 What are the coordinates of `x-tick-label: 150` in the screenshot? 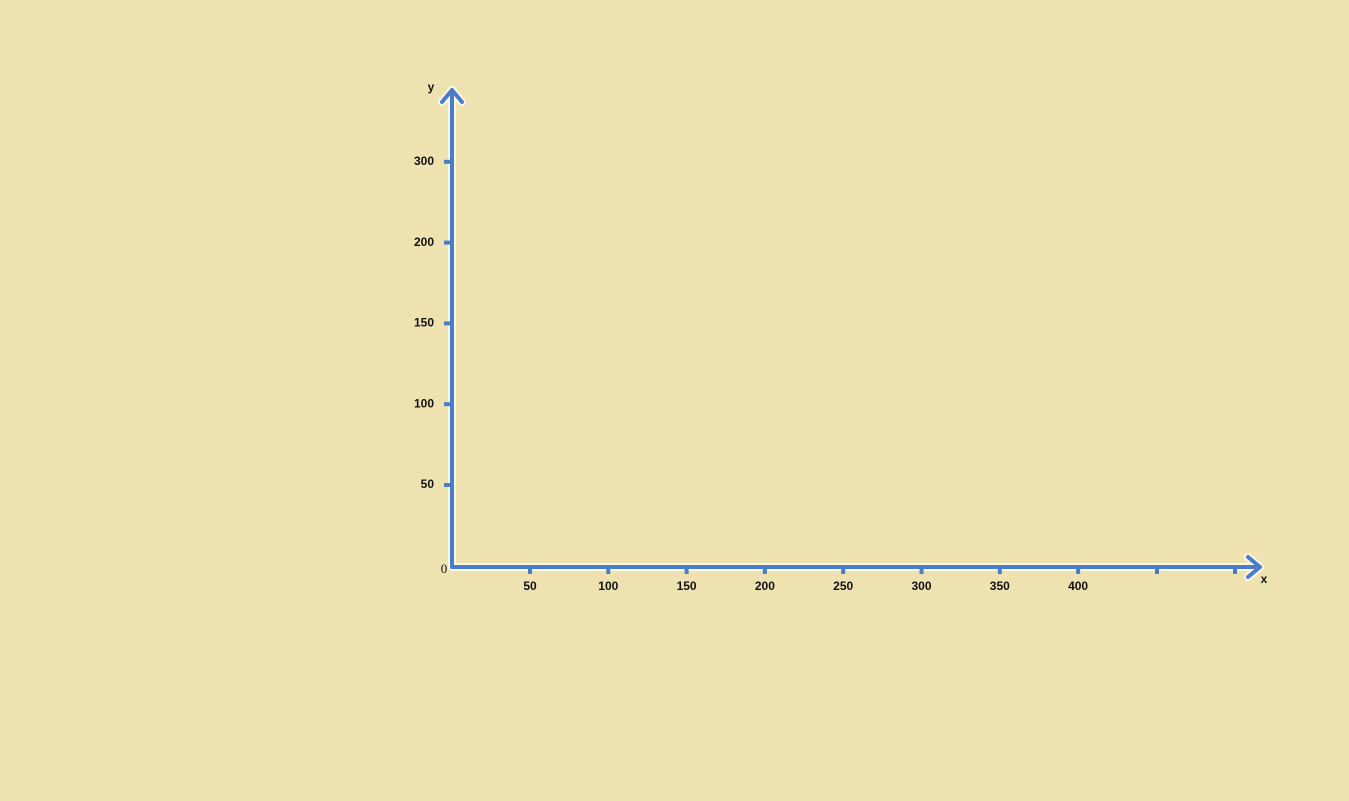 It's located at (687, 586).